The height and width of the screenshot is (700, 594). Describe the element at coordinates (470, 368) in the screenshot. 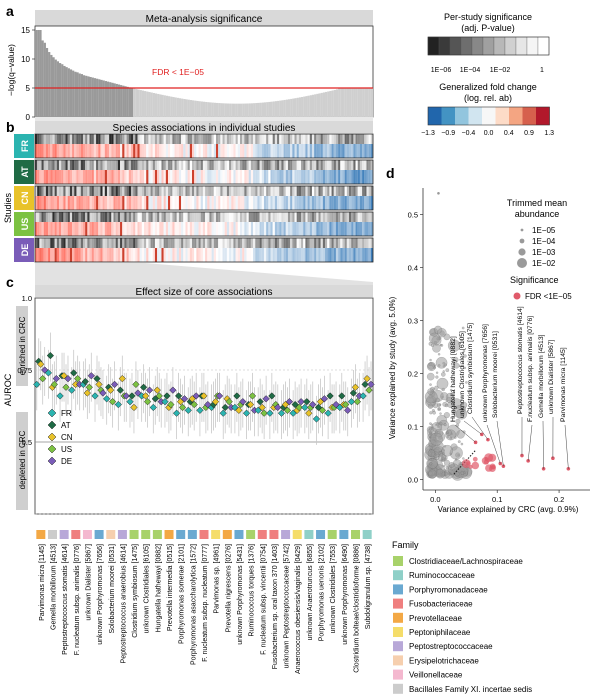

I see `d-point-label: Clostridium symbiosum [1475]` at that location.